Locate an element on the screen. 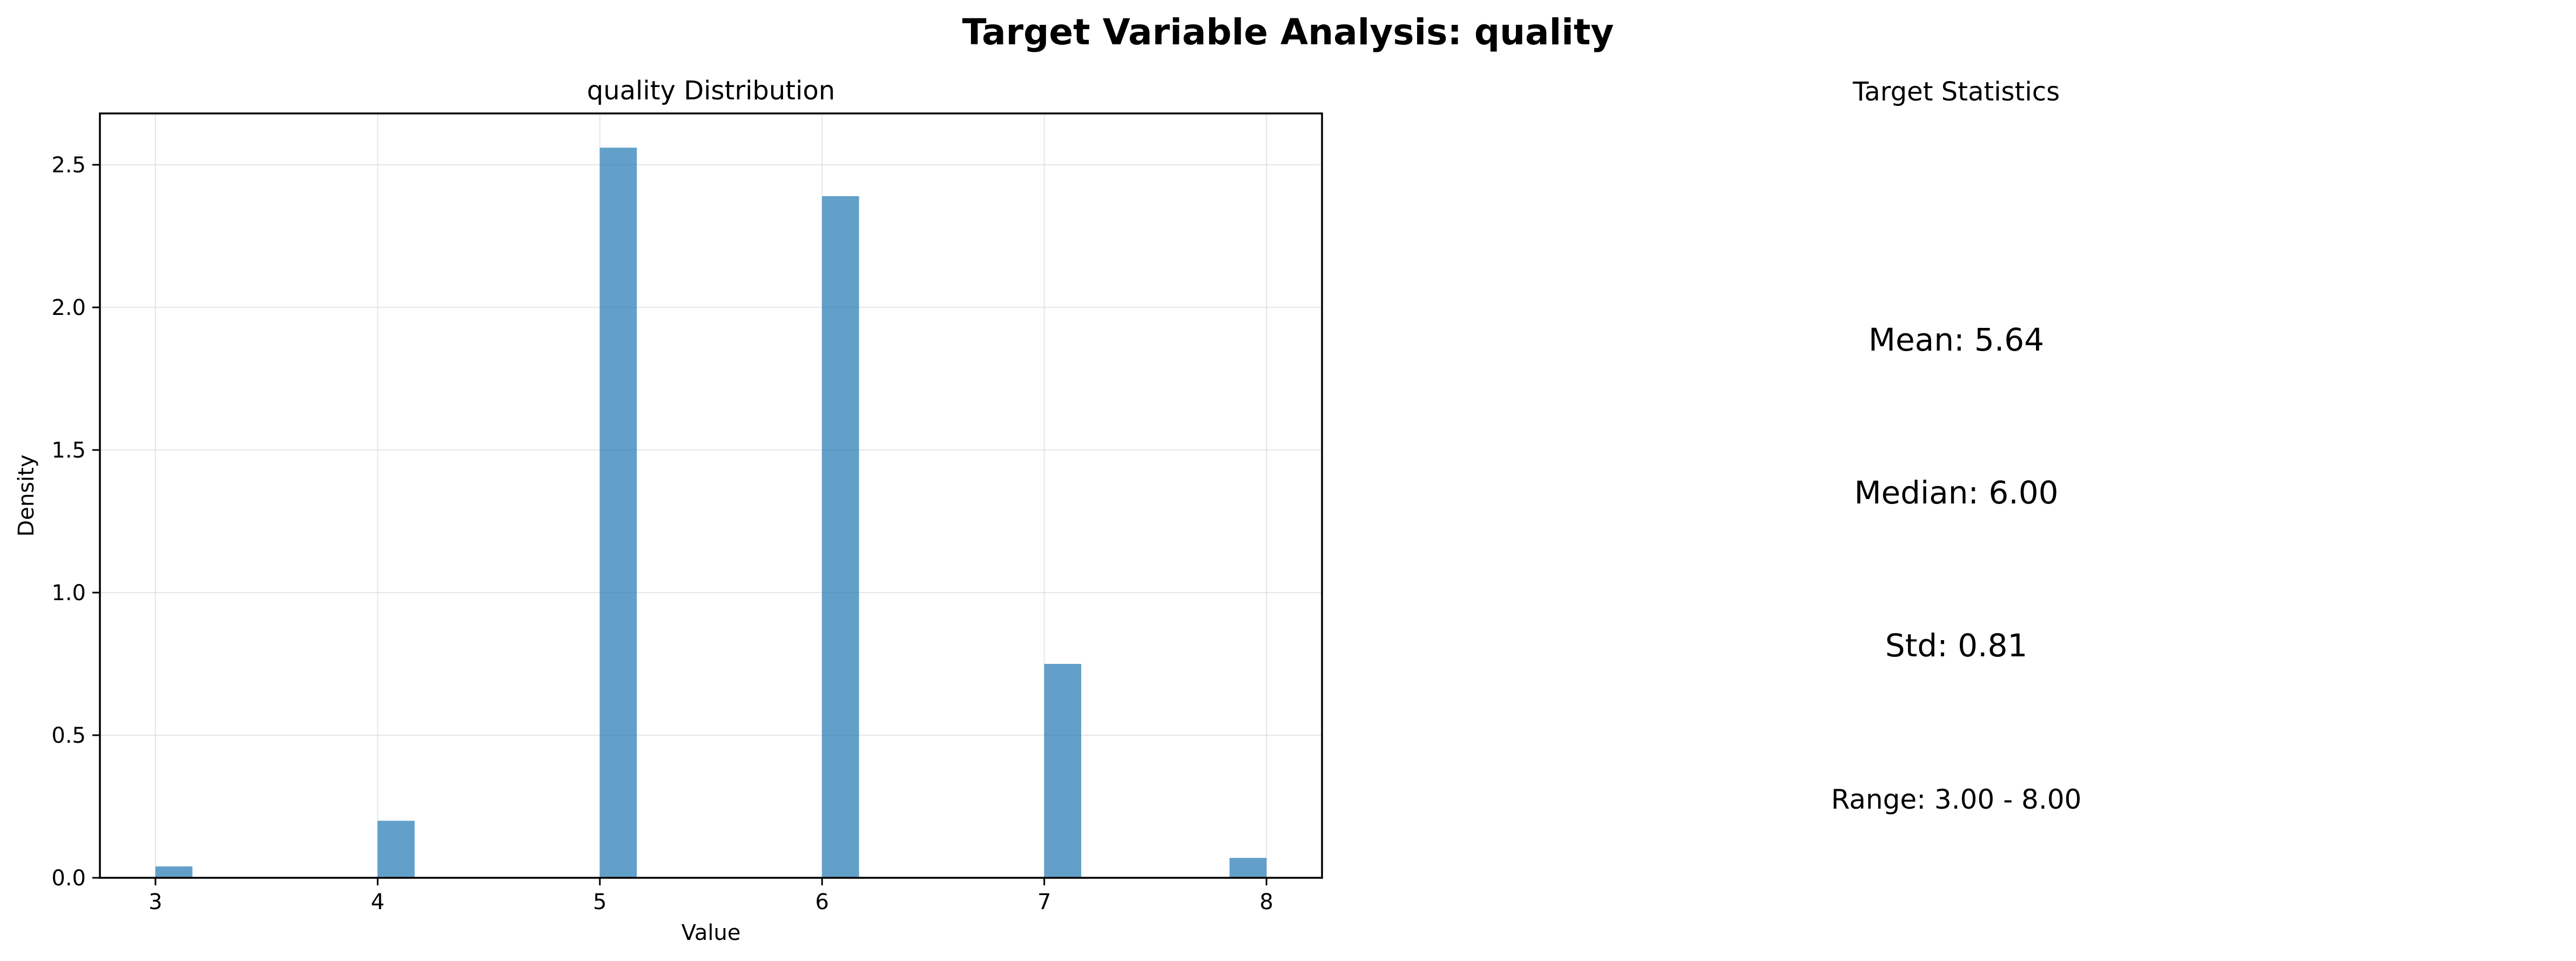 The height and width of the screenshot is (961, 2576). chart-title: quality Distribution is located at coordinates (711, 91).